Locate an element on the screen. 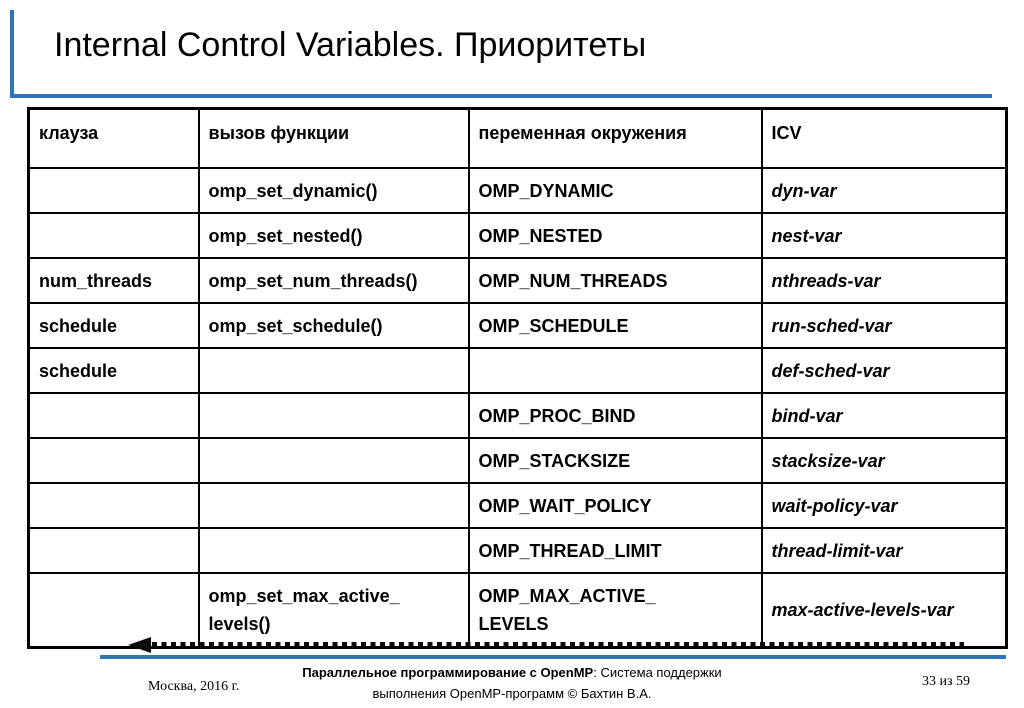 This screenshot has width=1024, height=708. cell-icv: max-active-levels-var is located at coordinates (884, 610).